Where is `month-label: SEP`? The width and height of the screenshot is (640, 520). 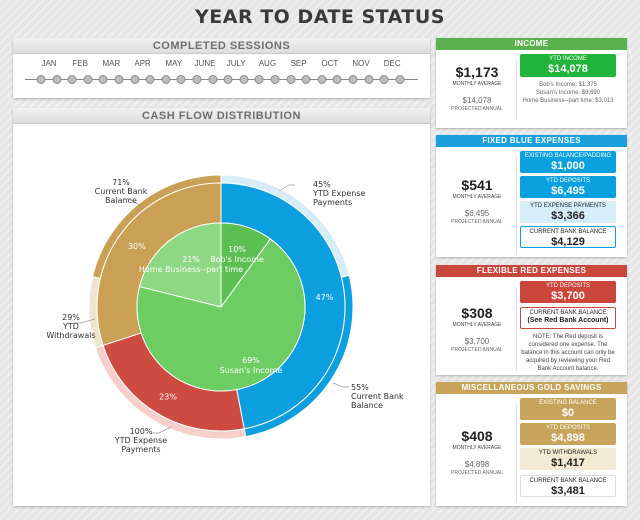
month-label: SEP is located at coordinates (298, 63).